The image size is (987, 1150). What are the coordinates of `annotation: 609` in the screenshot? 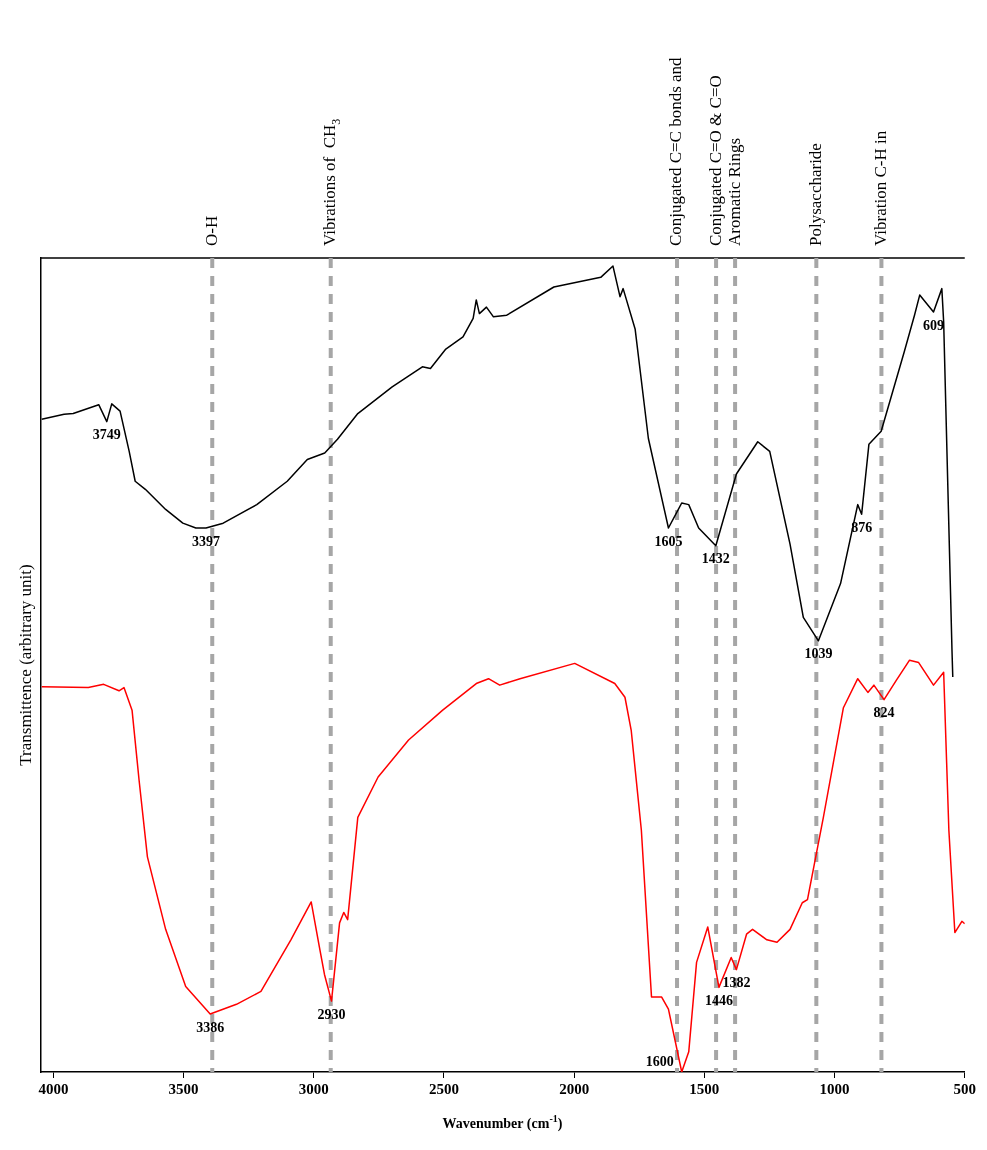 It's located at (933, 325).